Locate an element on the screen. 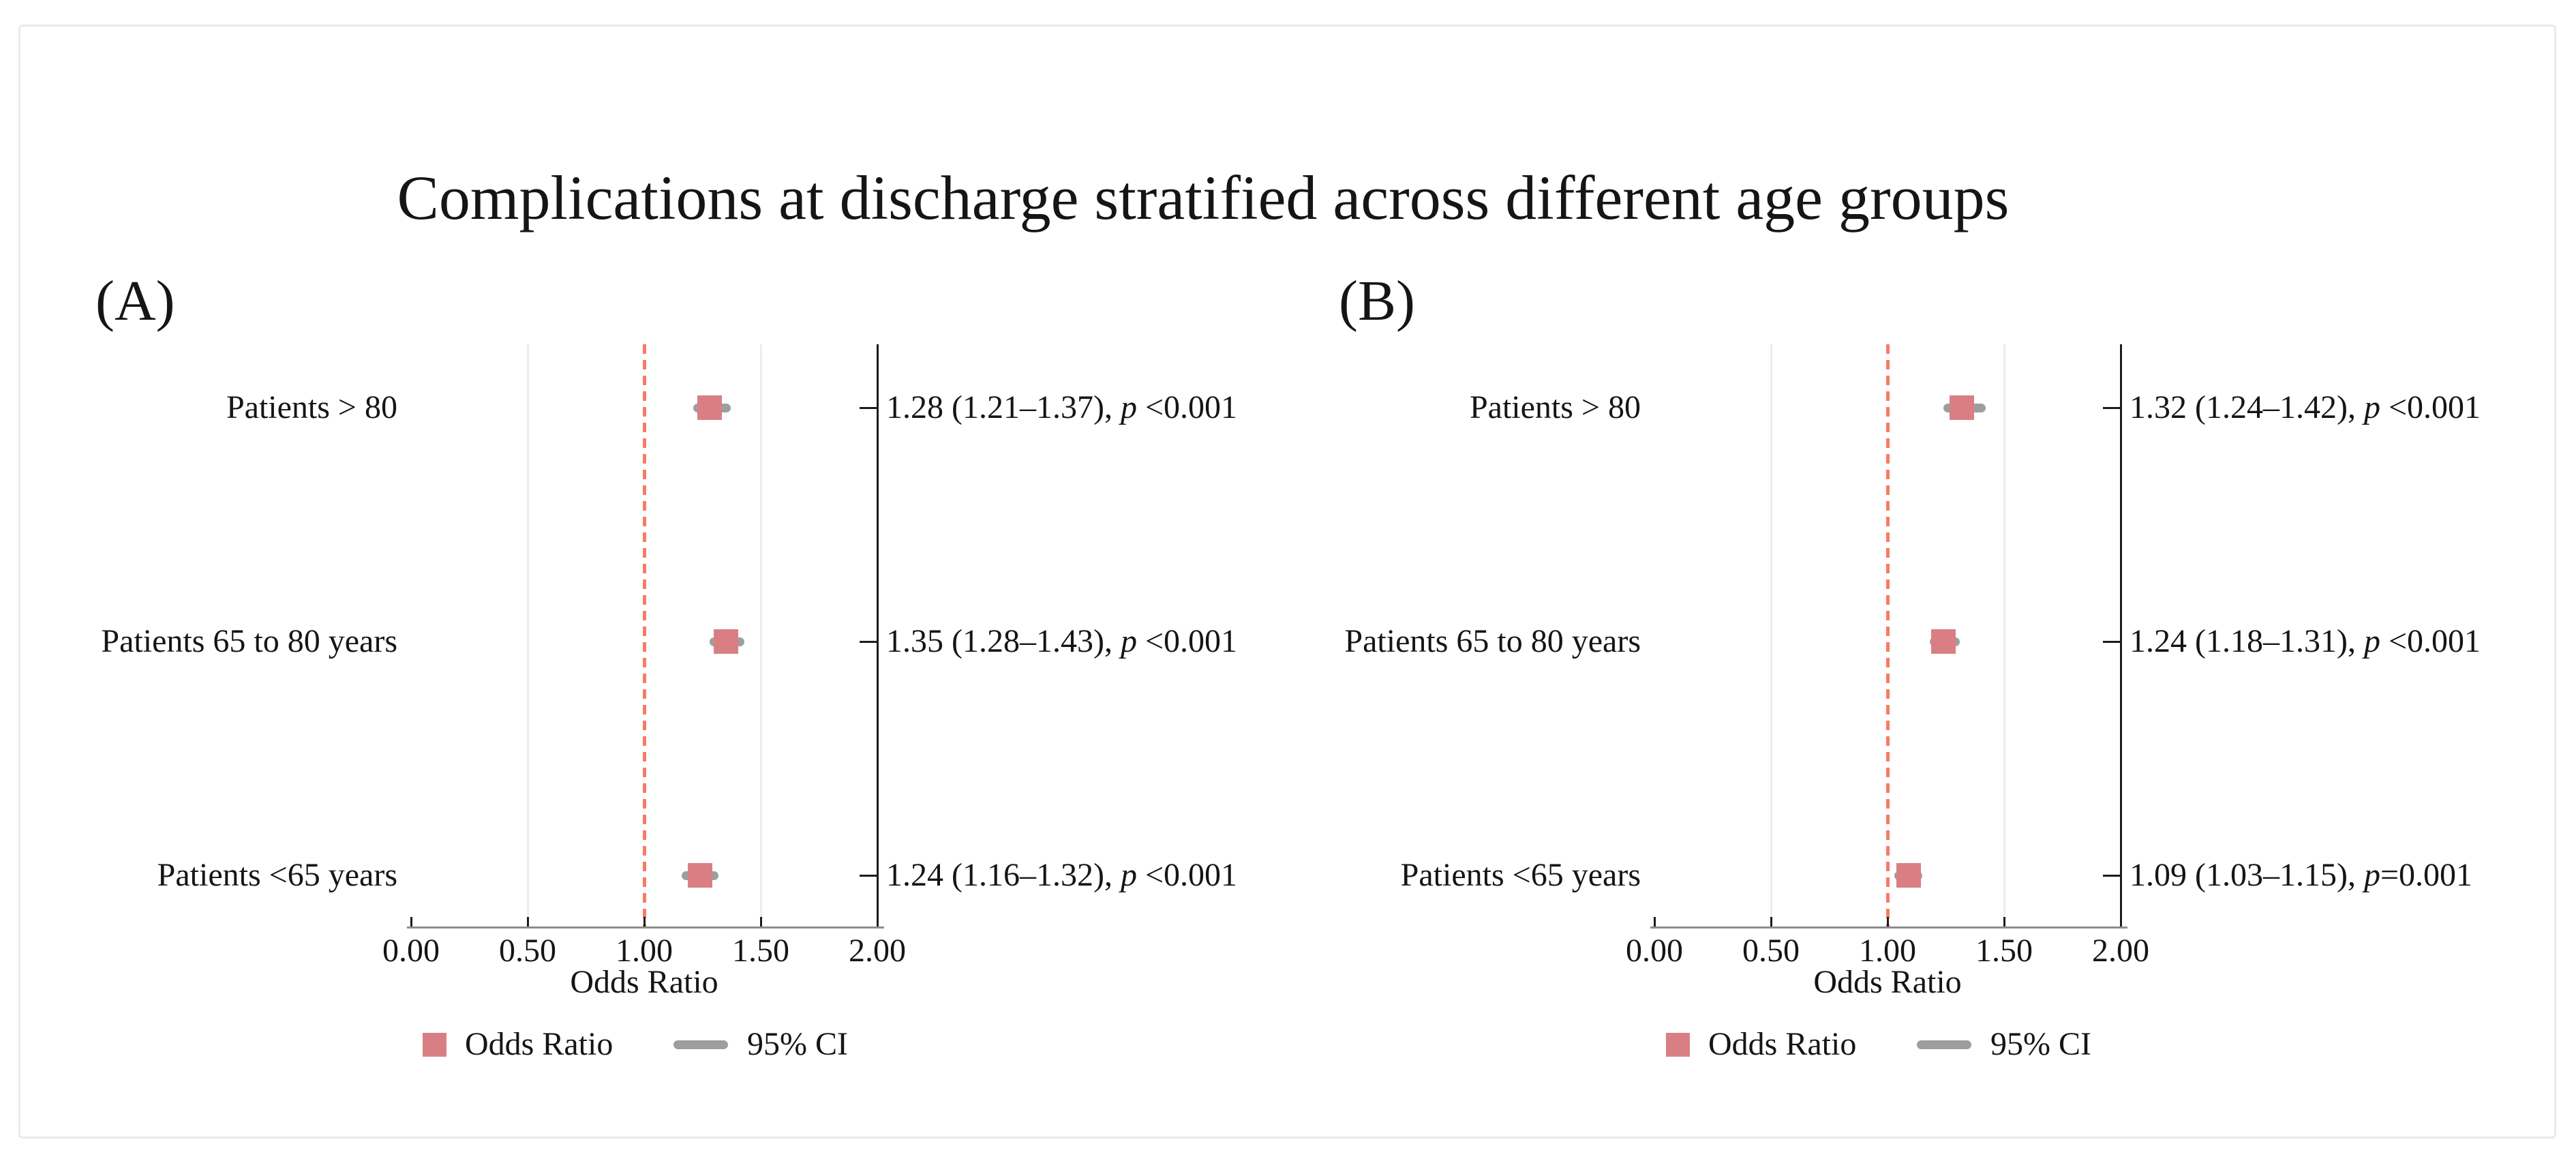 The height and width of the screenshot is (1161, 2576). annotation-or-ci-text: 1.24 (1.16–1.32), is located at coordinates (1003, 875).